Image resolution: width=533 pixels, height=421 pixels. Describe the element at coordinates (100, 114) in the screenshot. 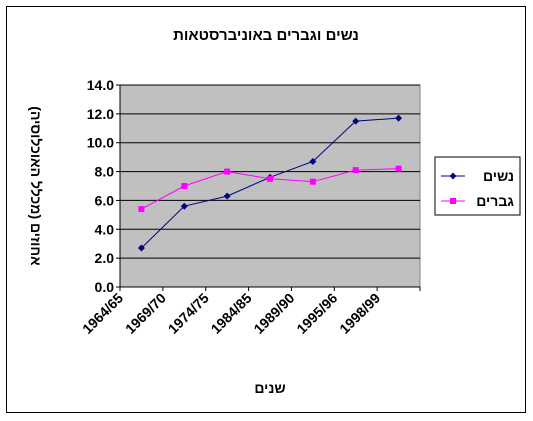

I see `y-tick-label: 12.0` at that location.